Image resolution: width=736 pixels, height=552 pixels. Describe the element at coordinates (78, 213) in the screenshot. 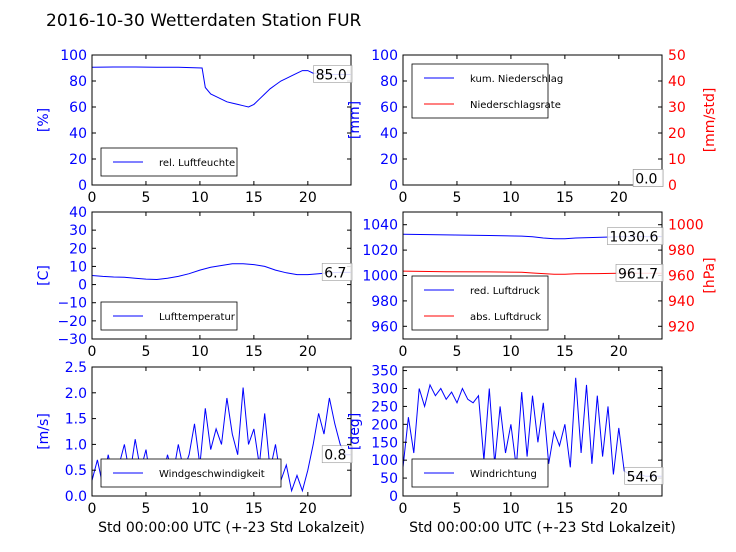

I see `y-tick-label-temperature-7: 40` at that location.